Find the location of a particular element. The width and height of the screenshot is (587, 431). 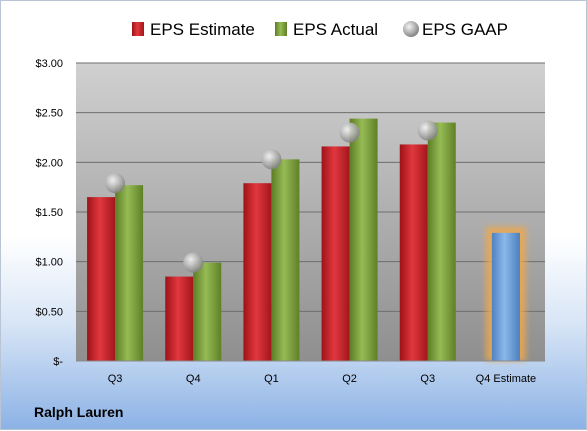

y-tick-label: $0.50 is located at coordinates (49, 312).